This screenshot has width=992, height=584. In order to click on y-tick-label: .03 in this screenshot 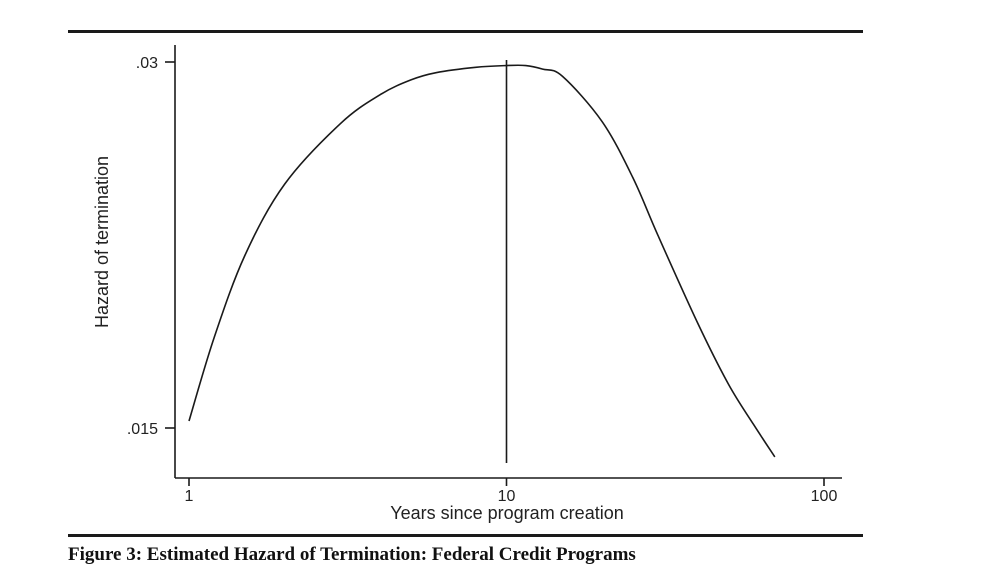, I will do `click(147, 63)`.